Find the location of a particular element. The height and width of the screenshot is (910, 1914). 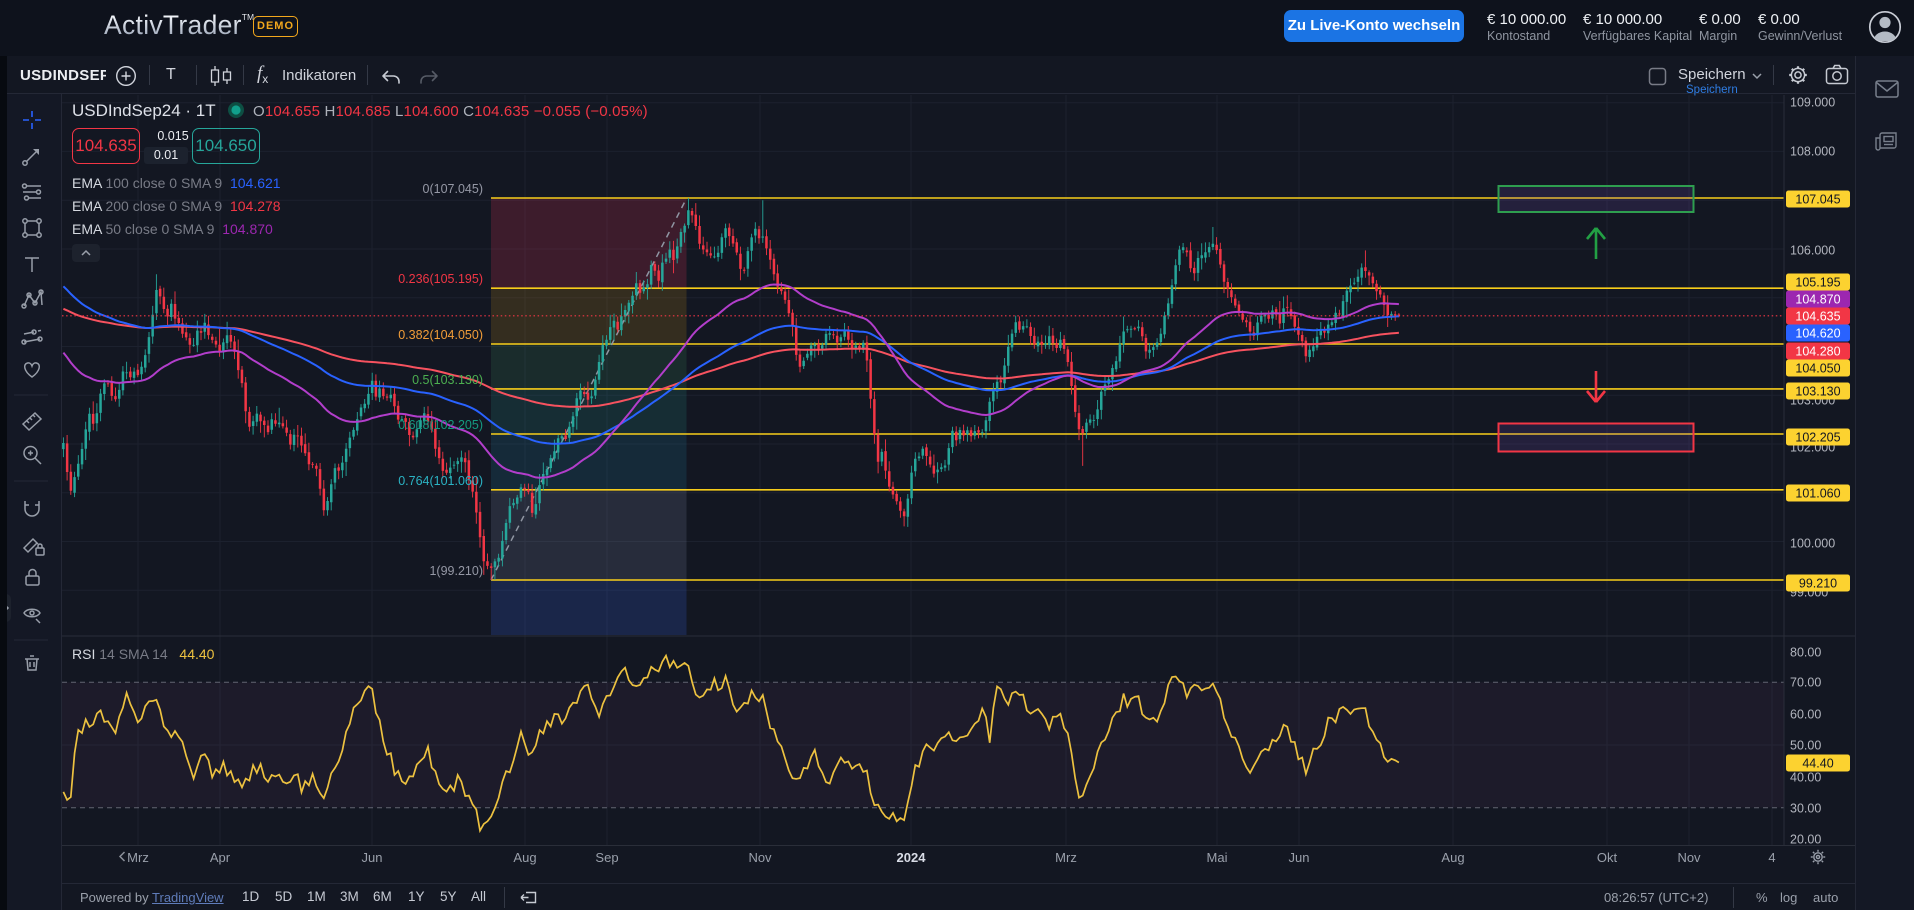

svg-text: 104.280 is located at coordinates (1817, 351).